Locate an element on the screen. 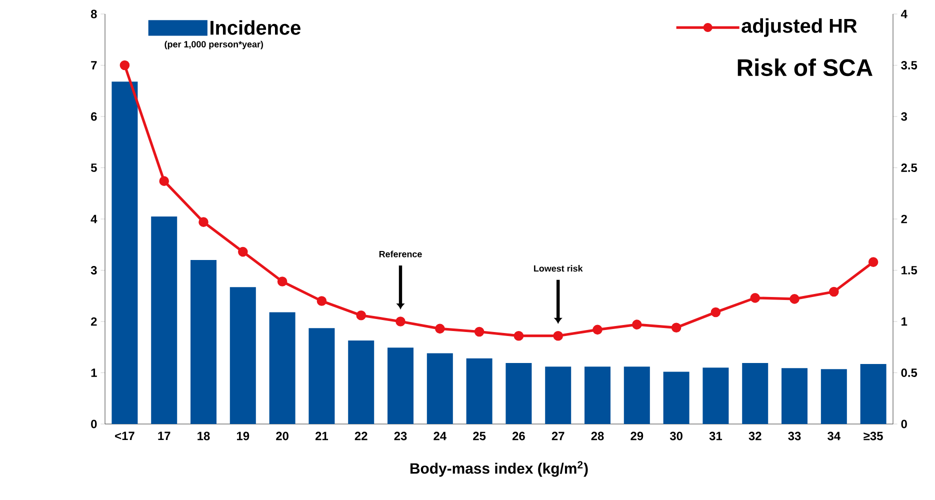  x-tick-label: 20 is located at coordinates (282, 436).